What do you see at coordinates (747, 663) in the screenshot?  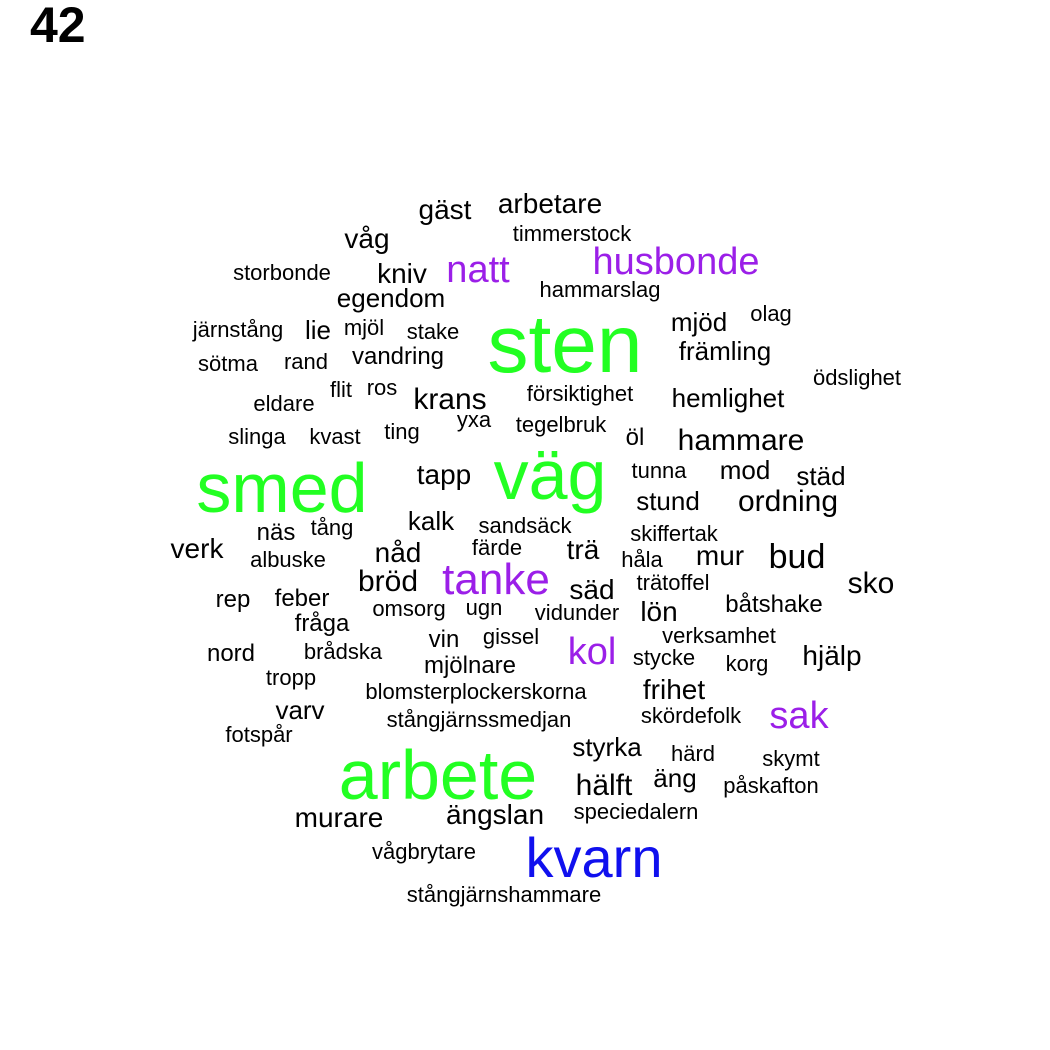 I see `cloud-word: korg` at bounding box center [747, 663].